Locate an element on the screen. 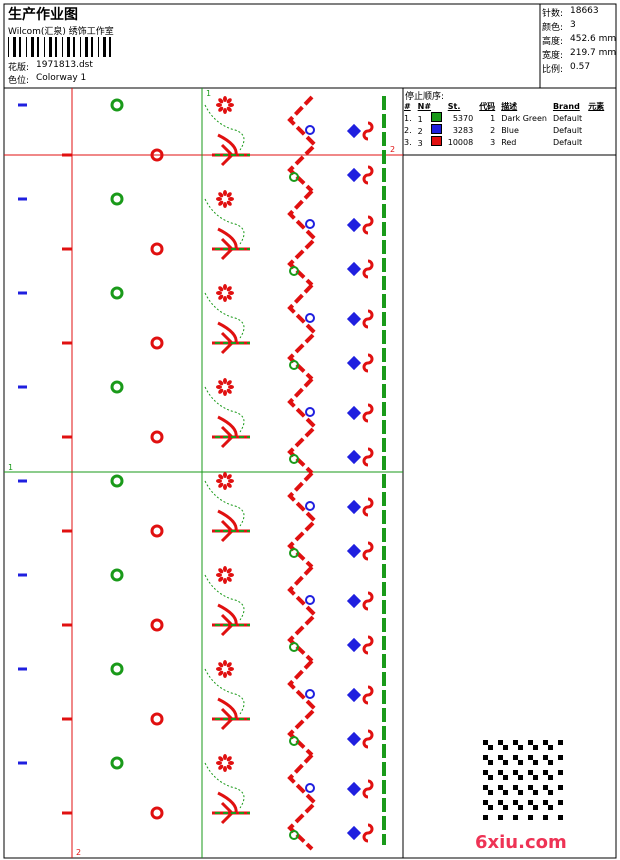 Image resolution: width=620 pixels, height=860 pixels. description: Dark Green is located at coordinates (524, 118).